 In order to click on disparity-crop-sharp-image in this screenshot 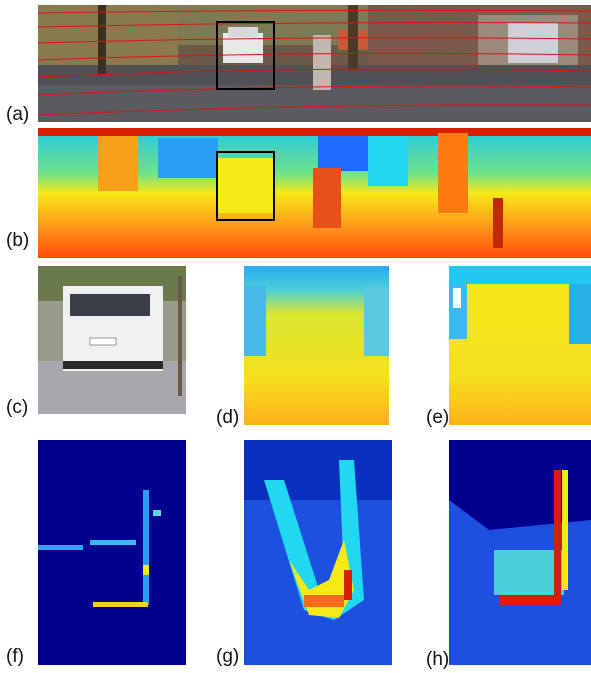, I will do `click(520, 345)`.